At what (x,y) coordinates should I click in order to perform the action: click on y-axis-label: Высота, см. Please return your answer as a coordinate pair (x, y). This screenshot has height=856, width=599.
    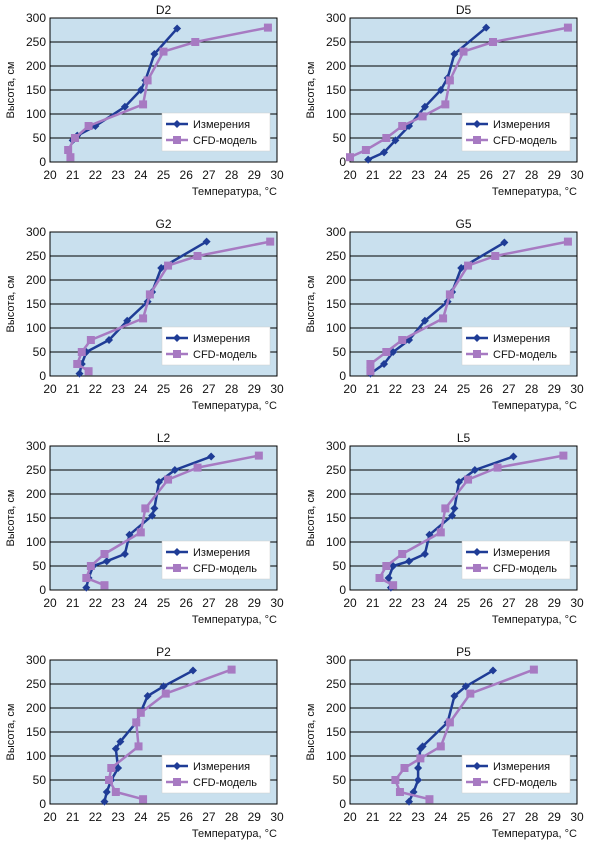
    Looking at the image, I should click on (11, 732).